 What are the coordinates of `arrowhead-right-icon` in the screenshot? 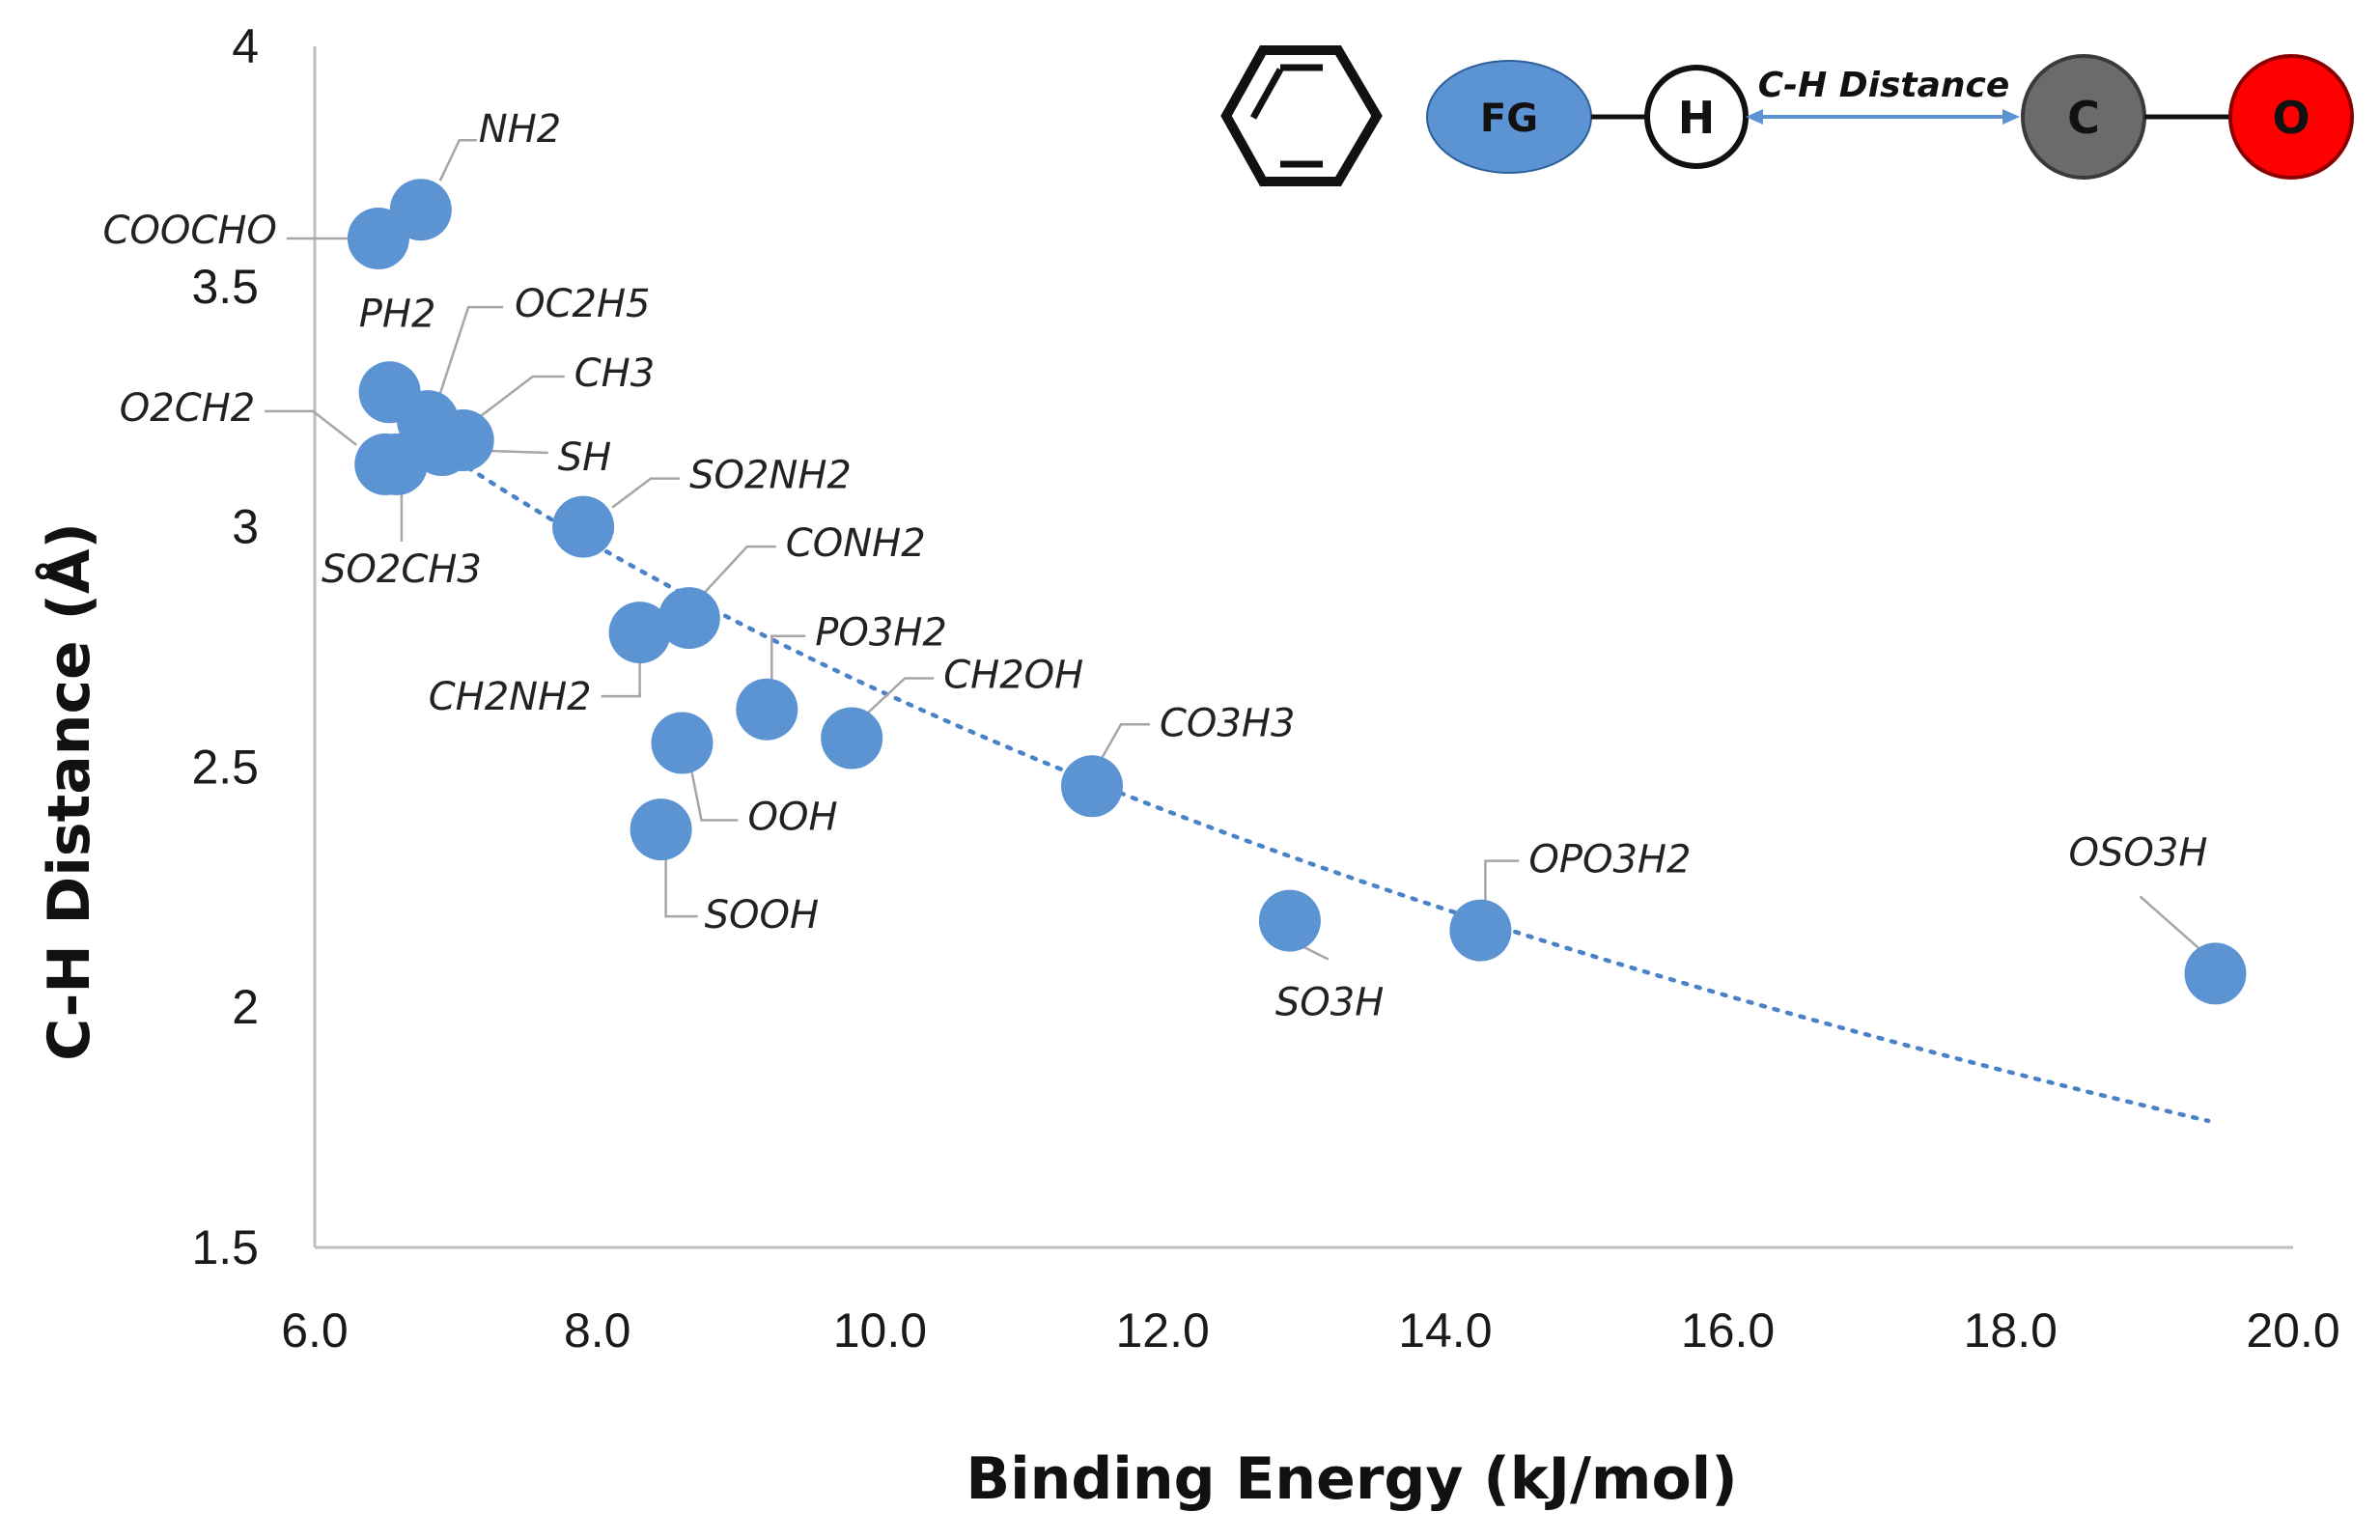 It's located at (2011, 117).